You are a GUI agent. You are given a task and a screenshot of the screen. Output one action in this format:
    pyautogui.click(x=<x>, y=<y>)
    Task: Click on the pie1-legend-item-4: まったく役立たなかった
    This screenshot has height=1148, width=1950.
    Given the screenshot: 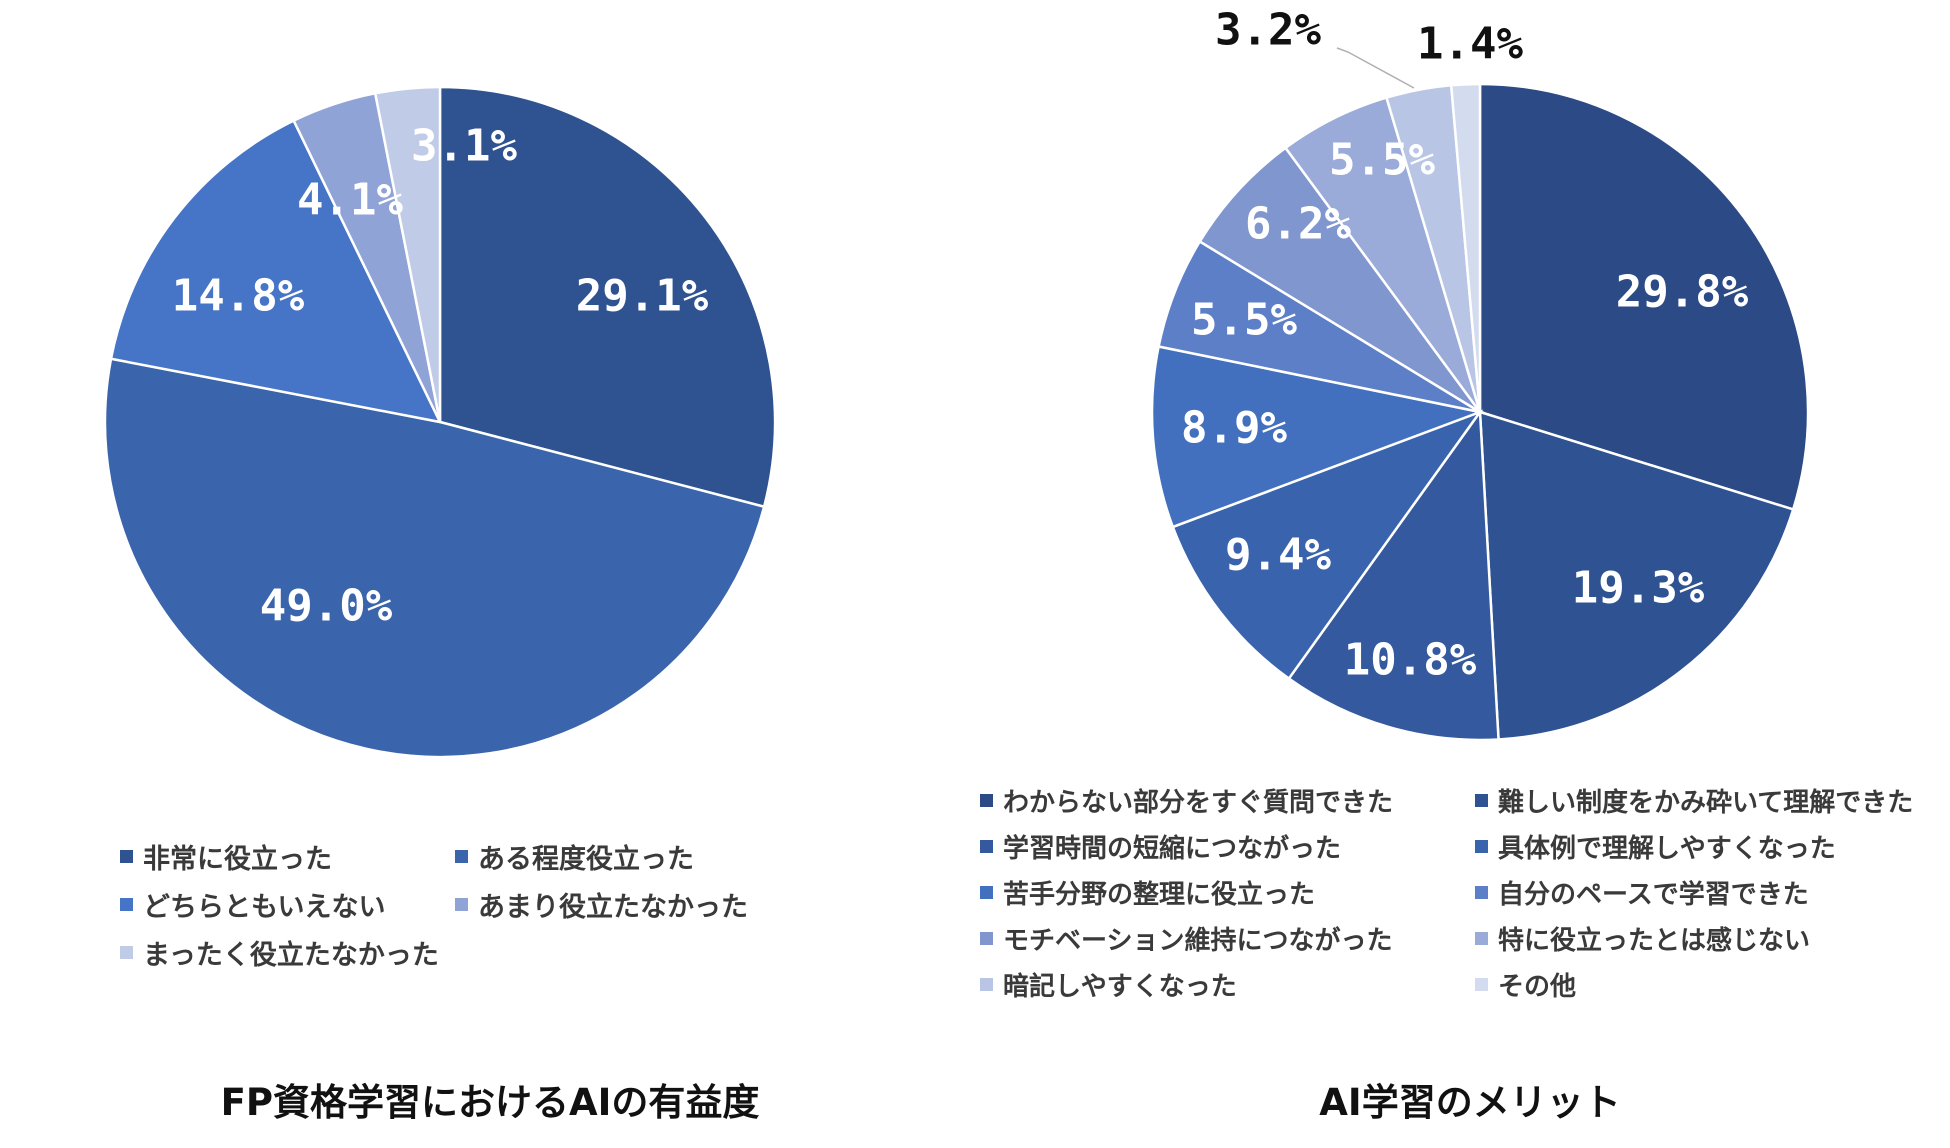 What is the action you would take?
    pyautogui.click(x=287, y=952)
    